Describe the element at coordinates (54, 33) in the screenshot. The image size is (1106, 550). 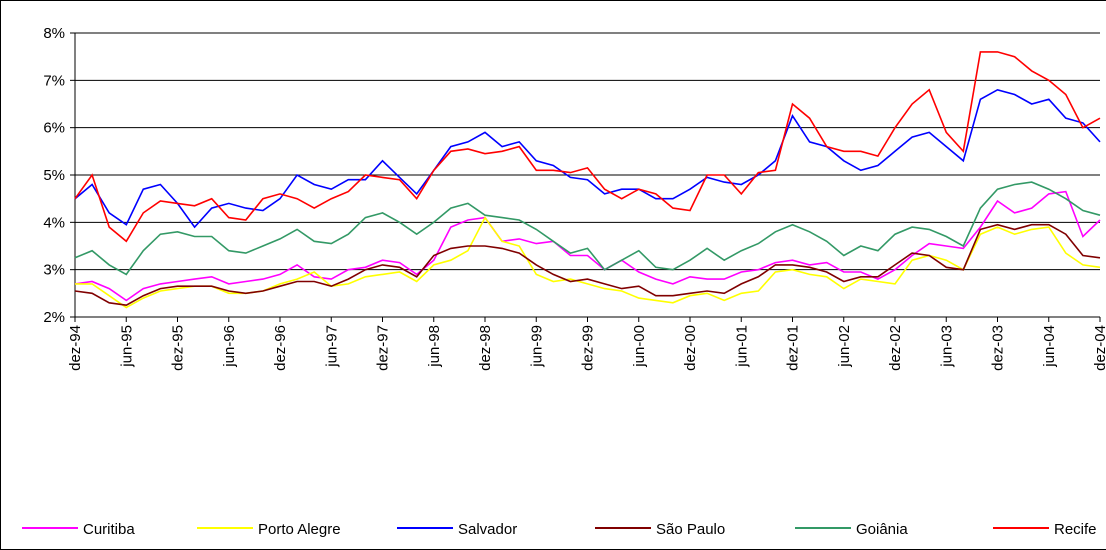
I see `y-tick-label: 8%` at that location.